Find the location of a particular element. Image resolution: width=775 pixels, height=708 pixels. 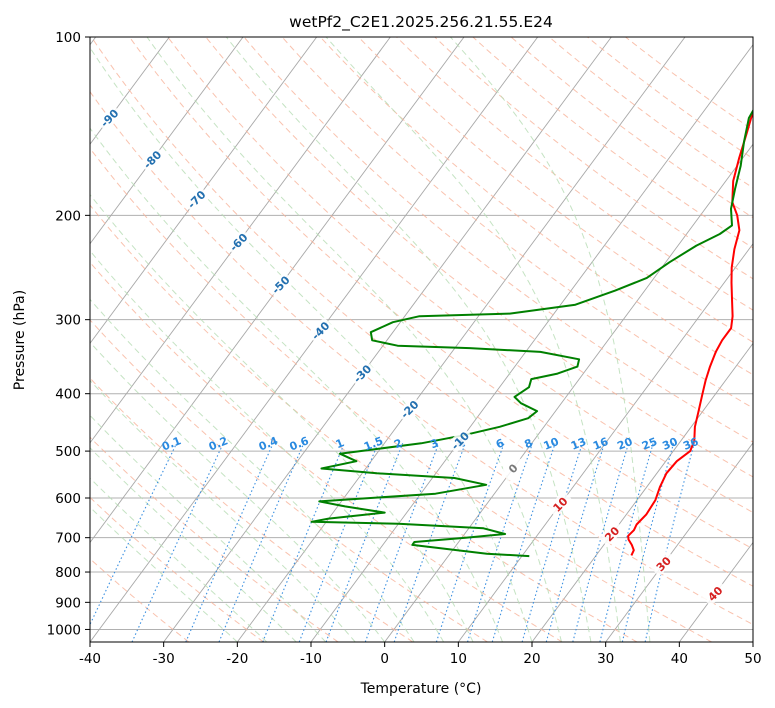

mixing-ratio-label: 8 is located at coordinates (529, 443).